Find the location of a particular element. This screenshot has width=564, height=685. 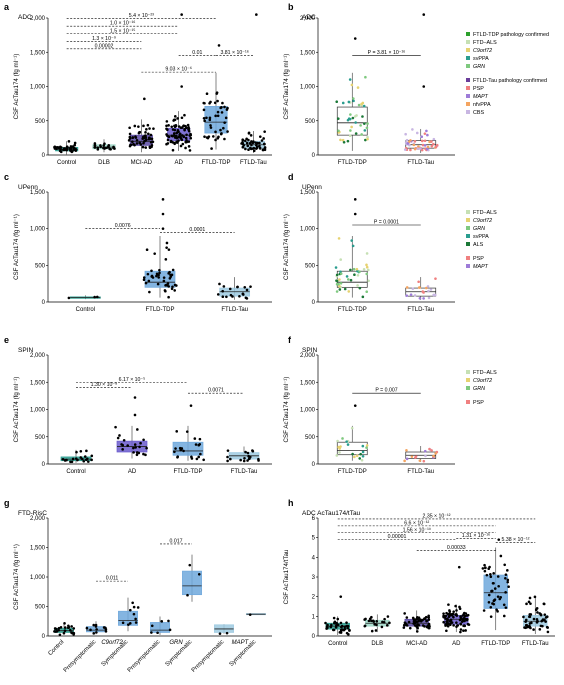

comparison-p-value: 0.01 is located at coordinates (197, 53).